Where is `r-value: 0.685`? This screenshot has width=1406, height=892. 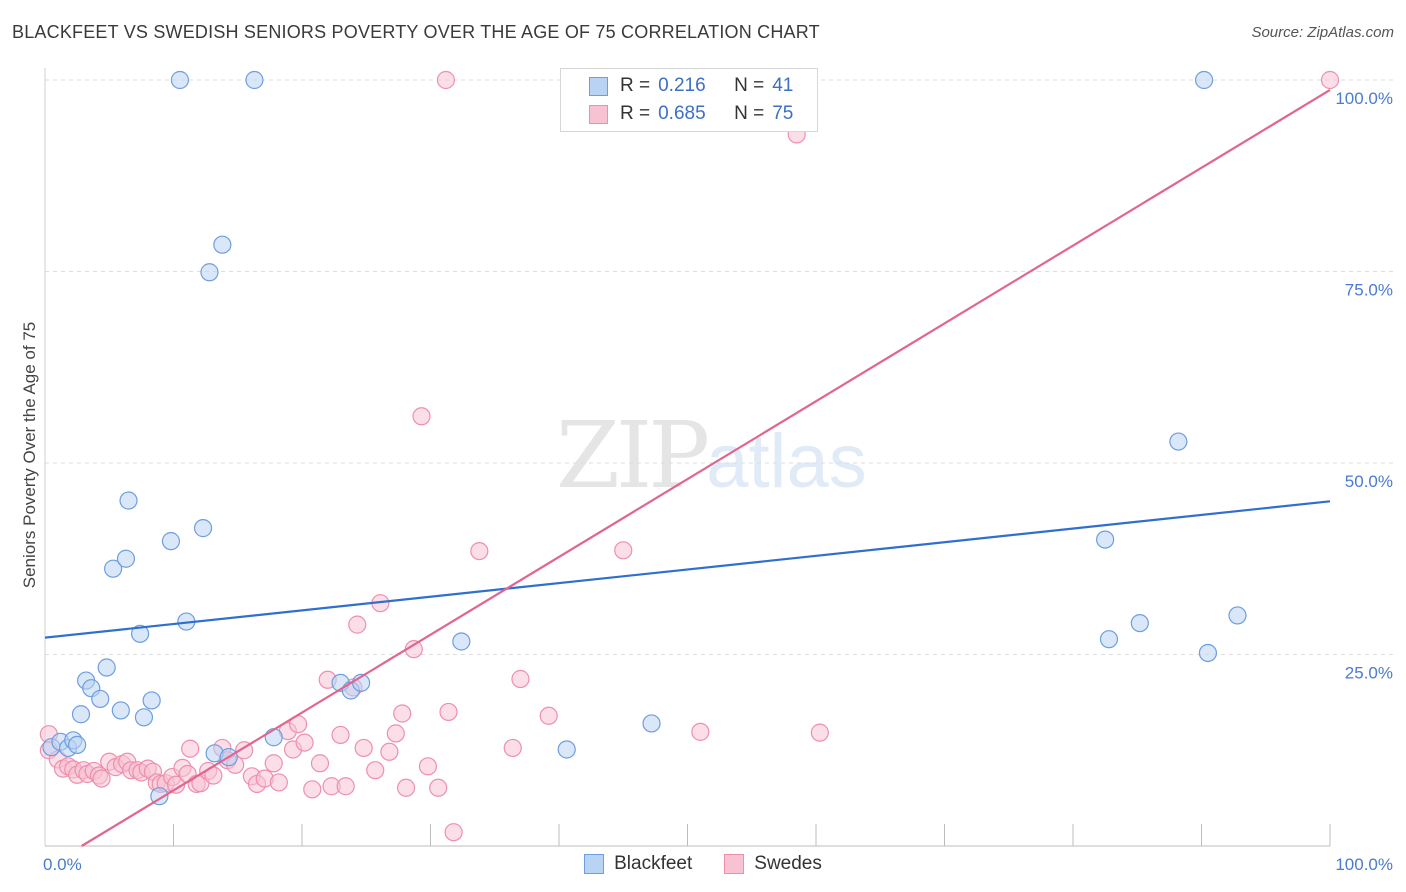 r-value: 0.685 is located at coordinates (682, 113).